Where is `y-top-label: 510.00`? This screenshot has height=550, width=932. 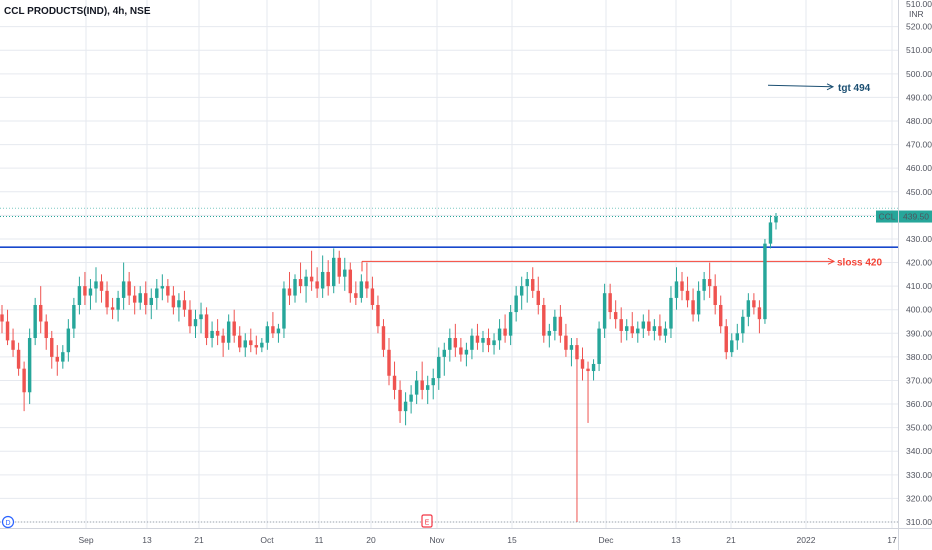 y-top-label: 510.00 is located at coordinates (919, 4).